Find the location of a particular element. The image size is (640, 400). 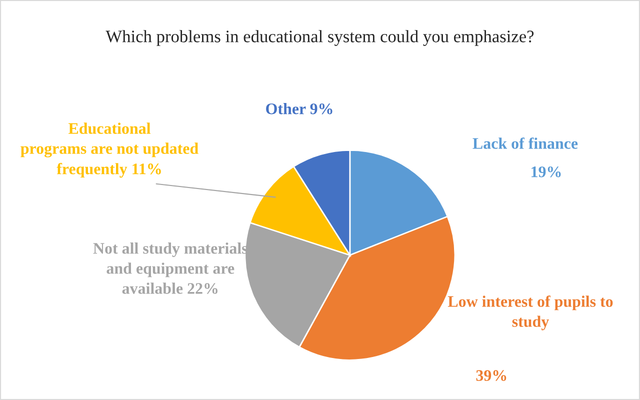

chart-title: Which problems in educational system could you emphasize? is located at coordinates (320, 38).